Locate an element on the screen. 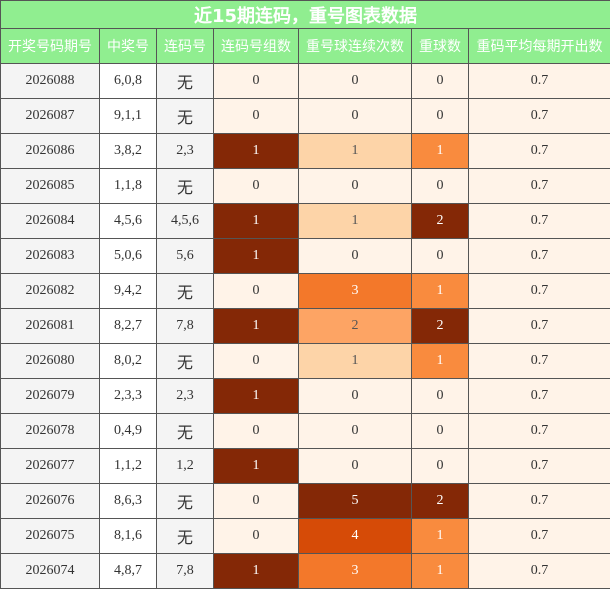 This screenshot has width=610, height=591. cell: 2026088 is located at coordinates (50, 81).